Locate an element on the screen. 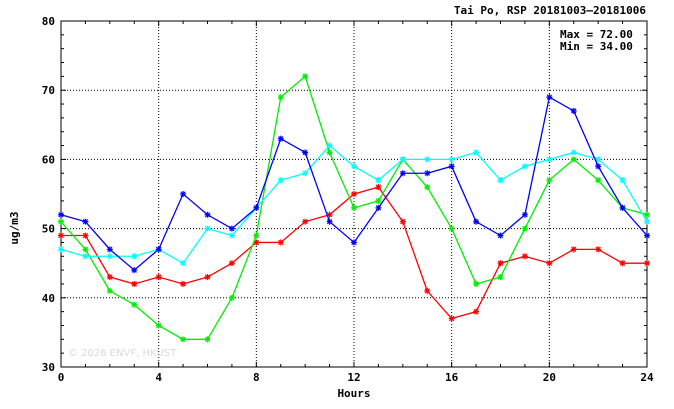 Image resolution: width=674 pixels, height=409 pixels. x-tick-label: 8 is located at coordinates (256, 377).